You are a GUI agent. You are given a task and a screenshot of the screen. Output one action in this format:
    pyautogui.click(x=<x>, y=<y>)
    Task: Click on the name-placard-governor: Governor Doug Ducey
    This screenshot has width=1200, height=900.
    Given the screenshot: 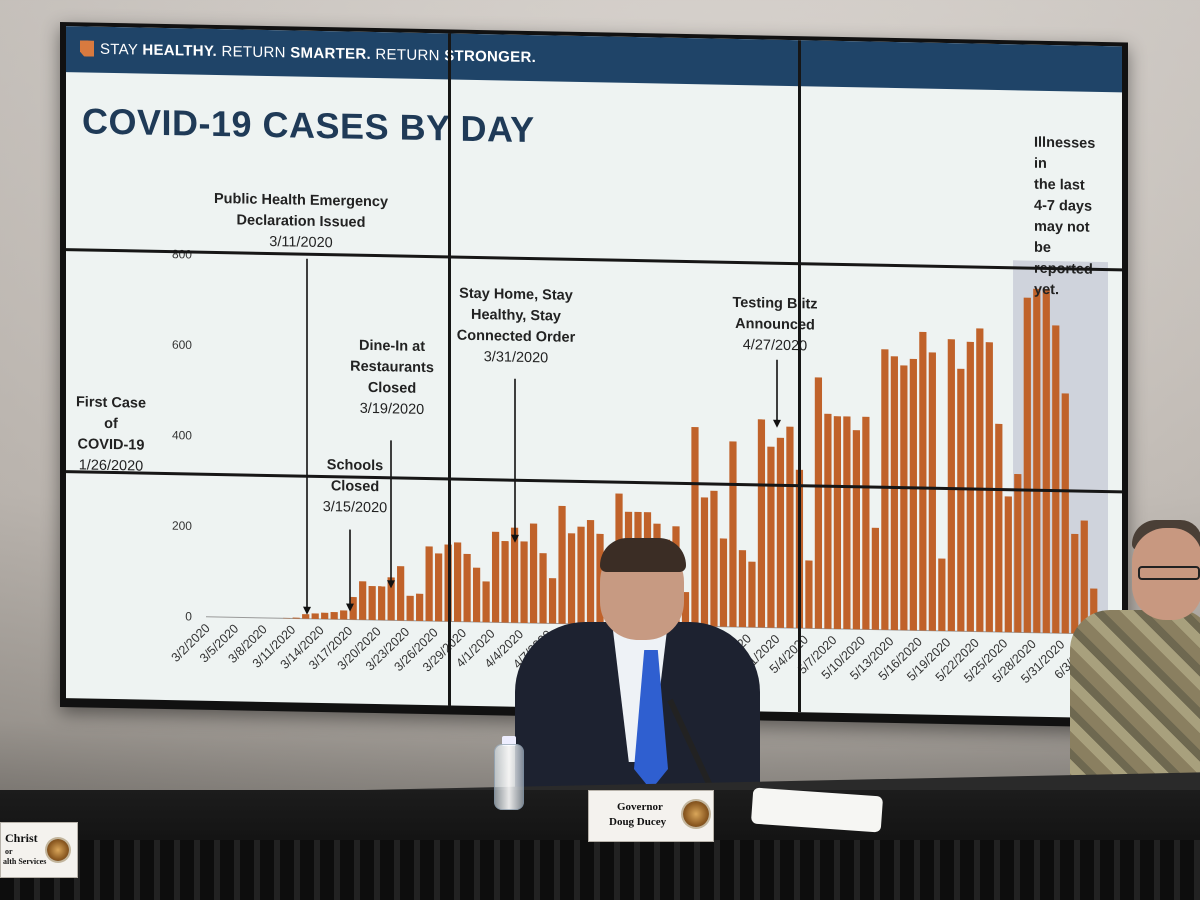 What is the action you would take?
    pyautogui.click(x=651, y=816)
    